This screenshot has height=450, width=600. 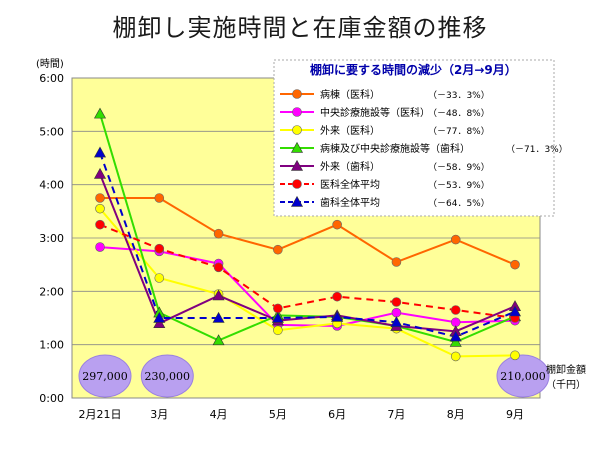 I want to click on x-tick-label: 3月, so click(x=159, y=414).